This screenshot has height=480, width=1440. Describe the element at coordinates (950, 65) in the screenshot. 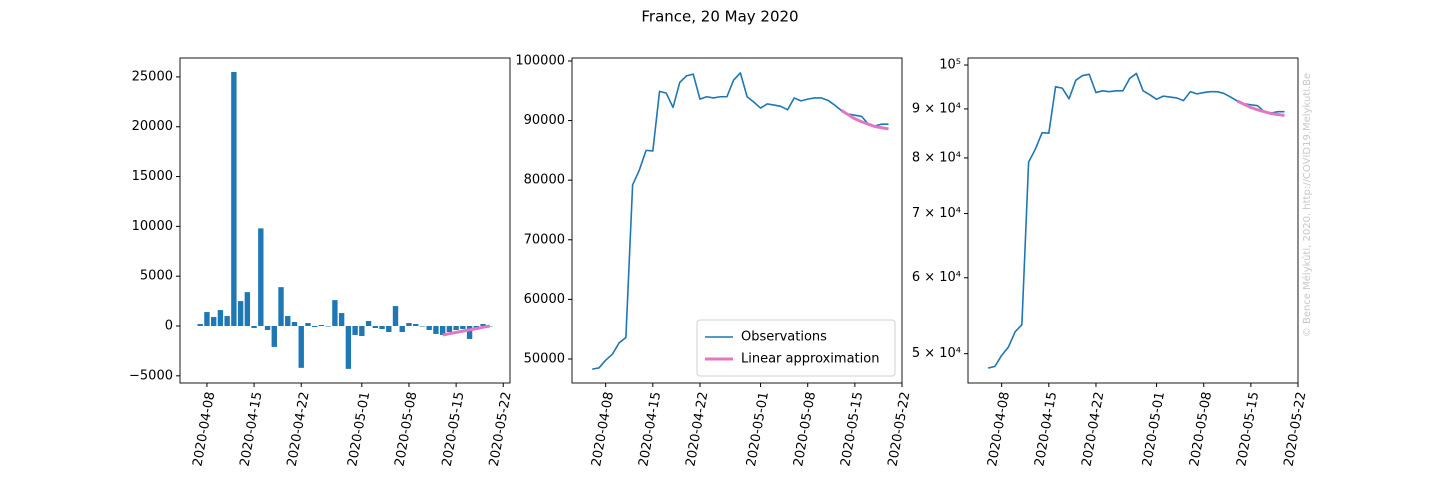

I see `y-tick-label: 10⁵` at that location.